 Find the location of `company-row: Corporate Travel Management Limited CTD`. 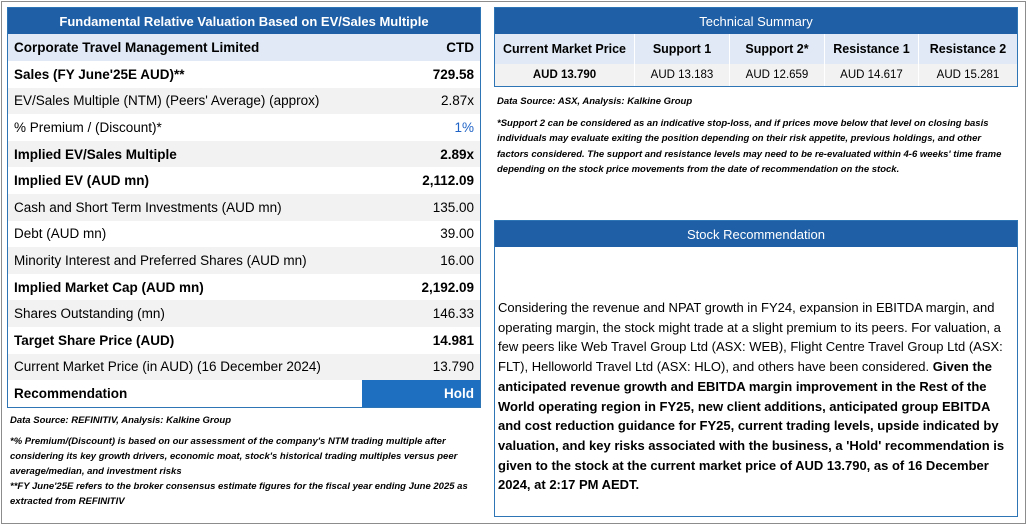

company-row: Corporate Travel Management Limited CTD is located at coordinates (244, 47).